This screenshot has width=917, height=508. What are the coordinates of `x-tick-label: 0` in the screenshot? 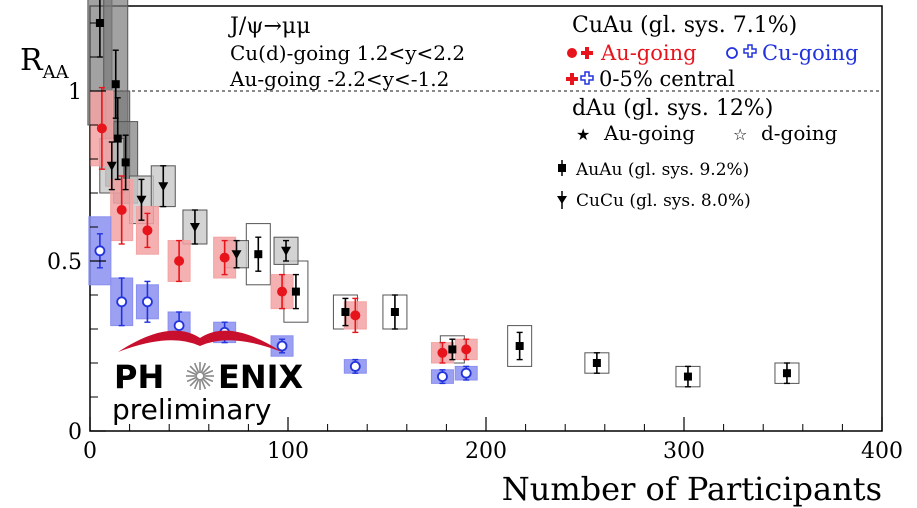 It's located at (90, 451).